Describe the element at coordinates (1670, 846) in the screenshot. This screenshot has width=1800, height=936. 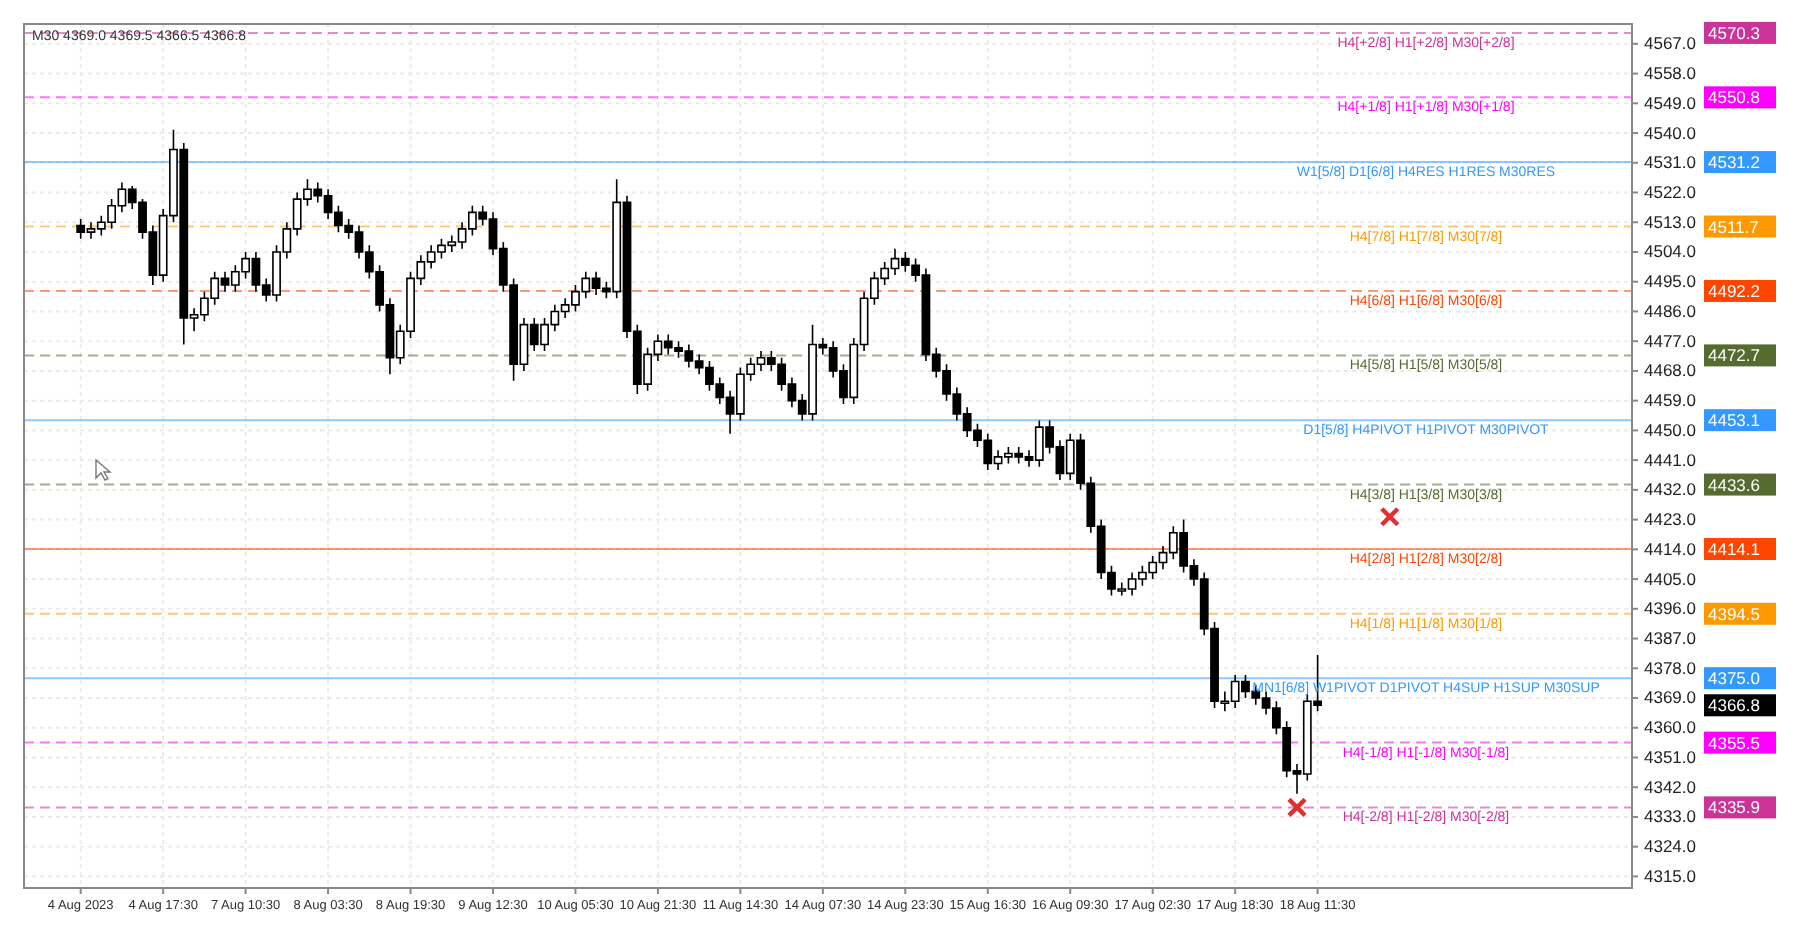
I see `y-tick-label: 4324.0` at that location.